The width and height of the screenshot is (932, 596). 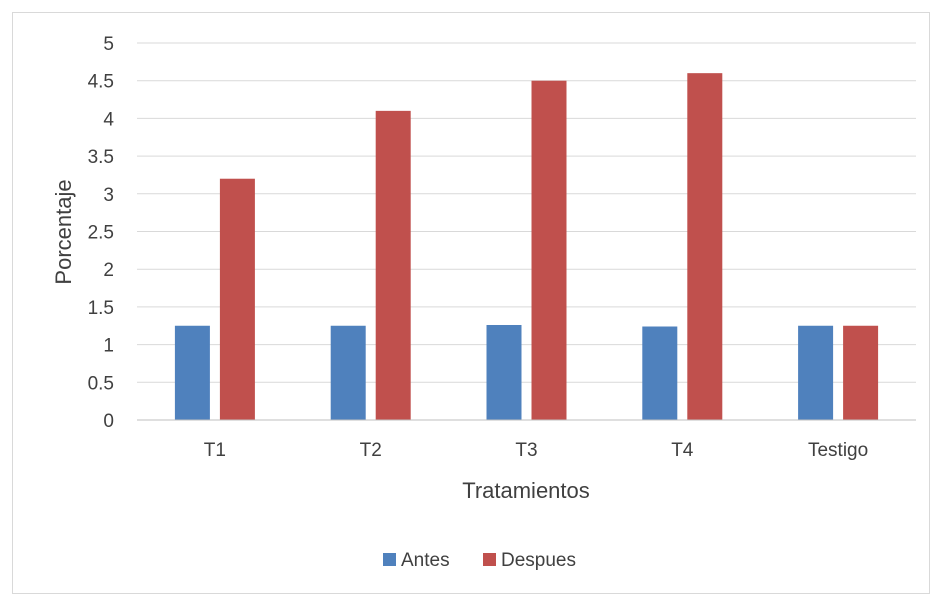 What do you see at coordinates (101, 383) in the screenshot?
I see `y-tick-label: 0.5` at bounding box center [101, 383].